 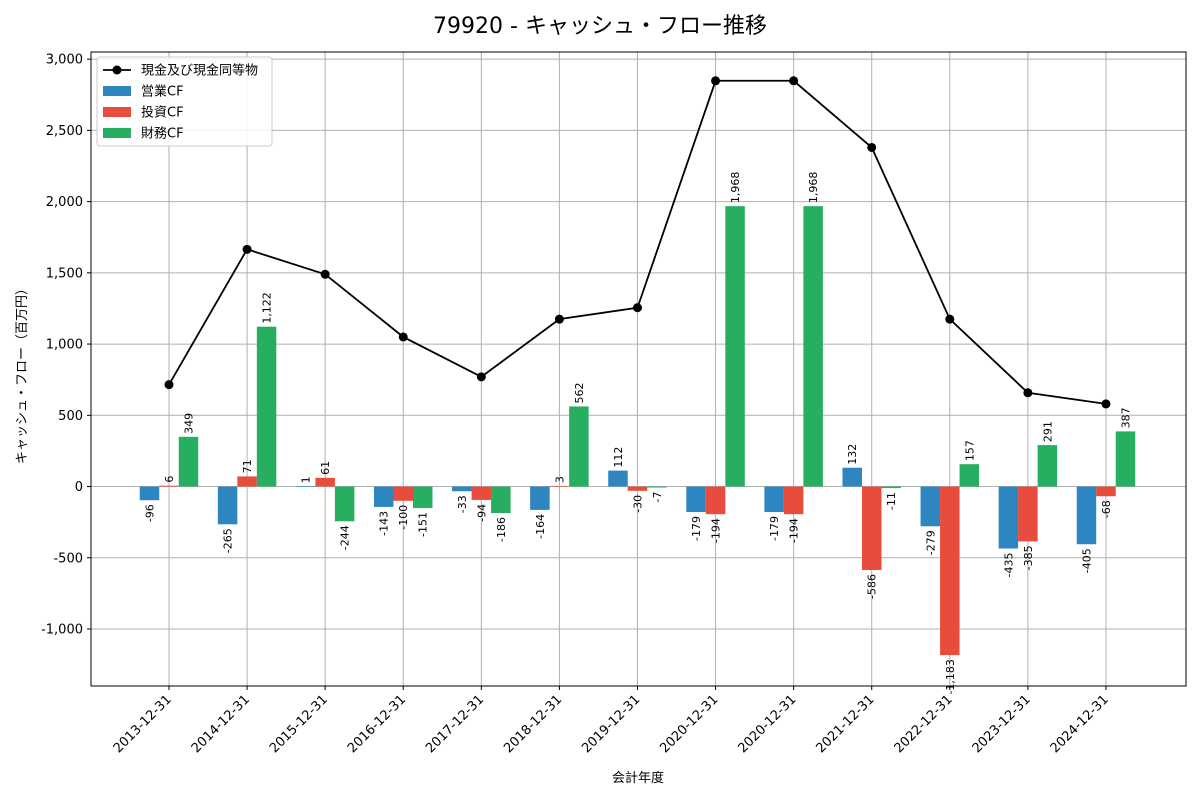 I want to click on bar-value-label: 132, so click(x=852, y=454).